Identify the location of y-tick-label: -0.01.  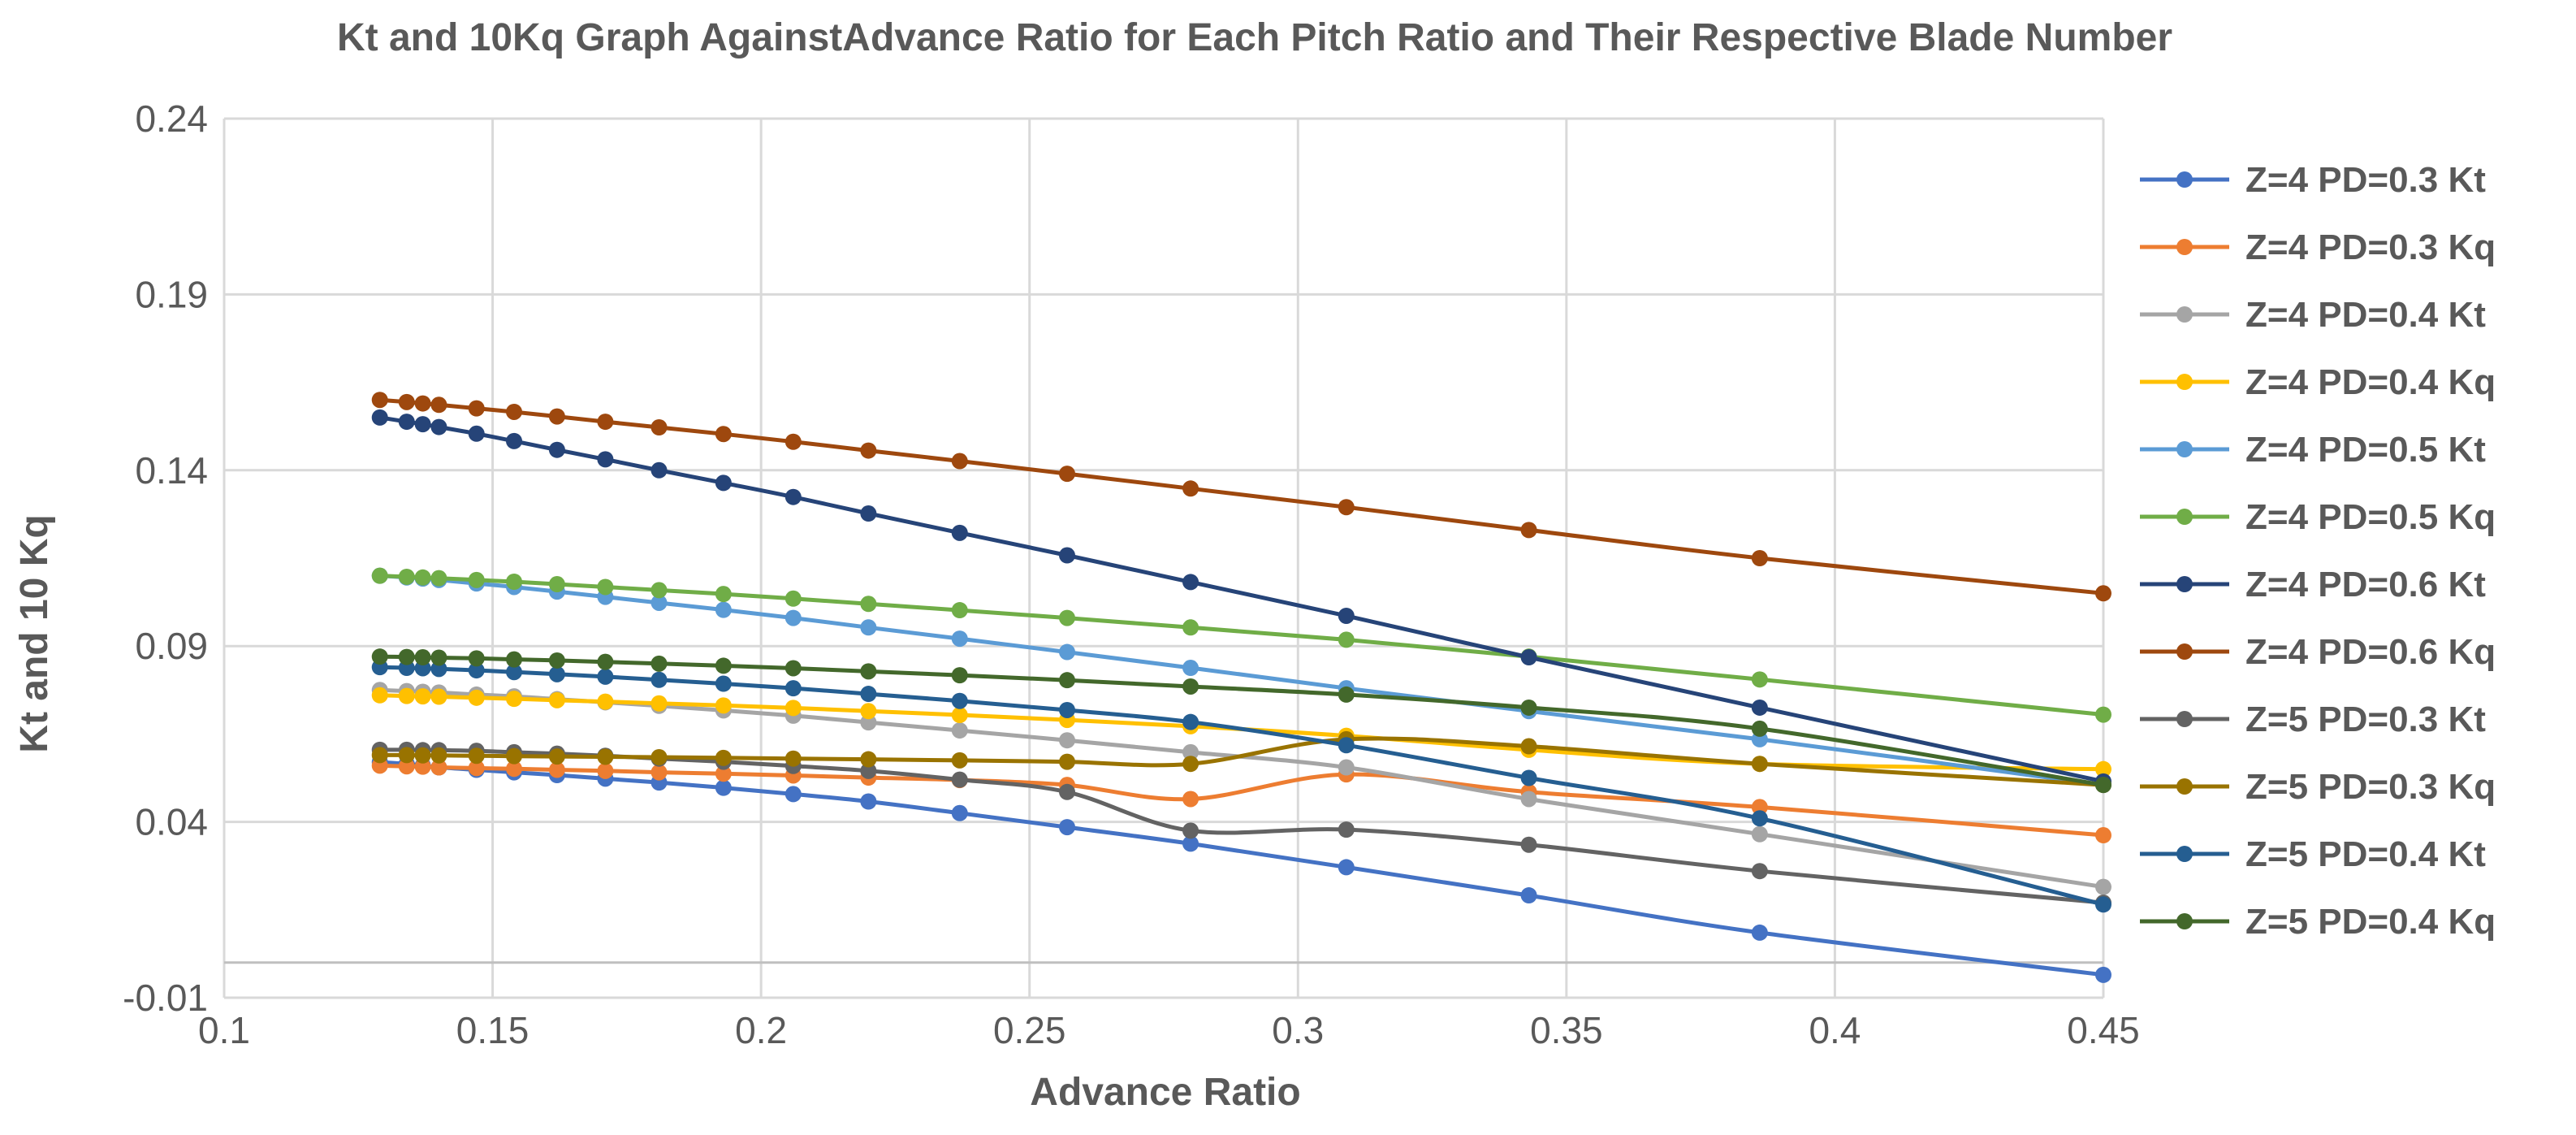
(166, 998).